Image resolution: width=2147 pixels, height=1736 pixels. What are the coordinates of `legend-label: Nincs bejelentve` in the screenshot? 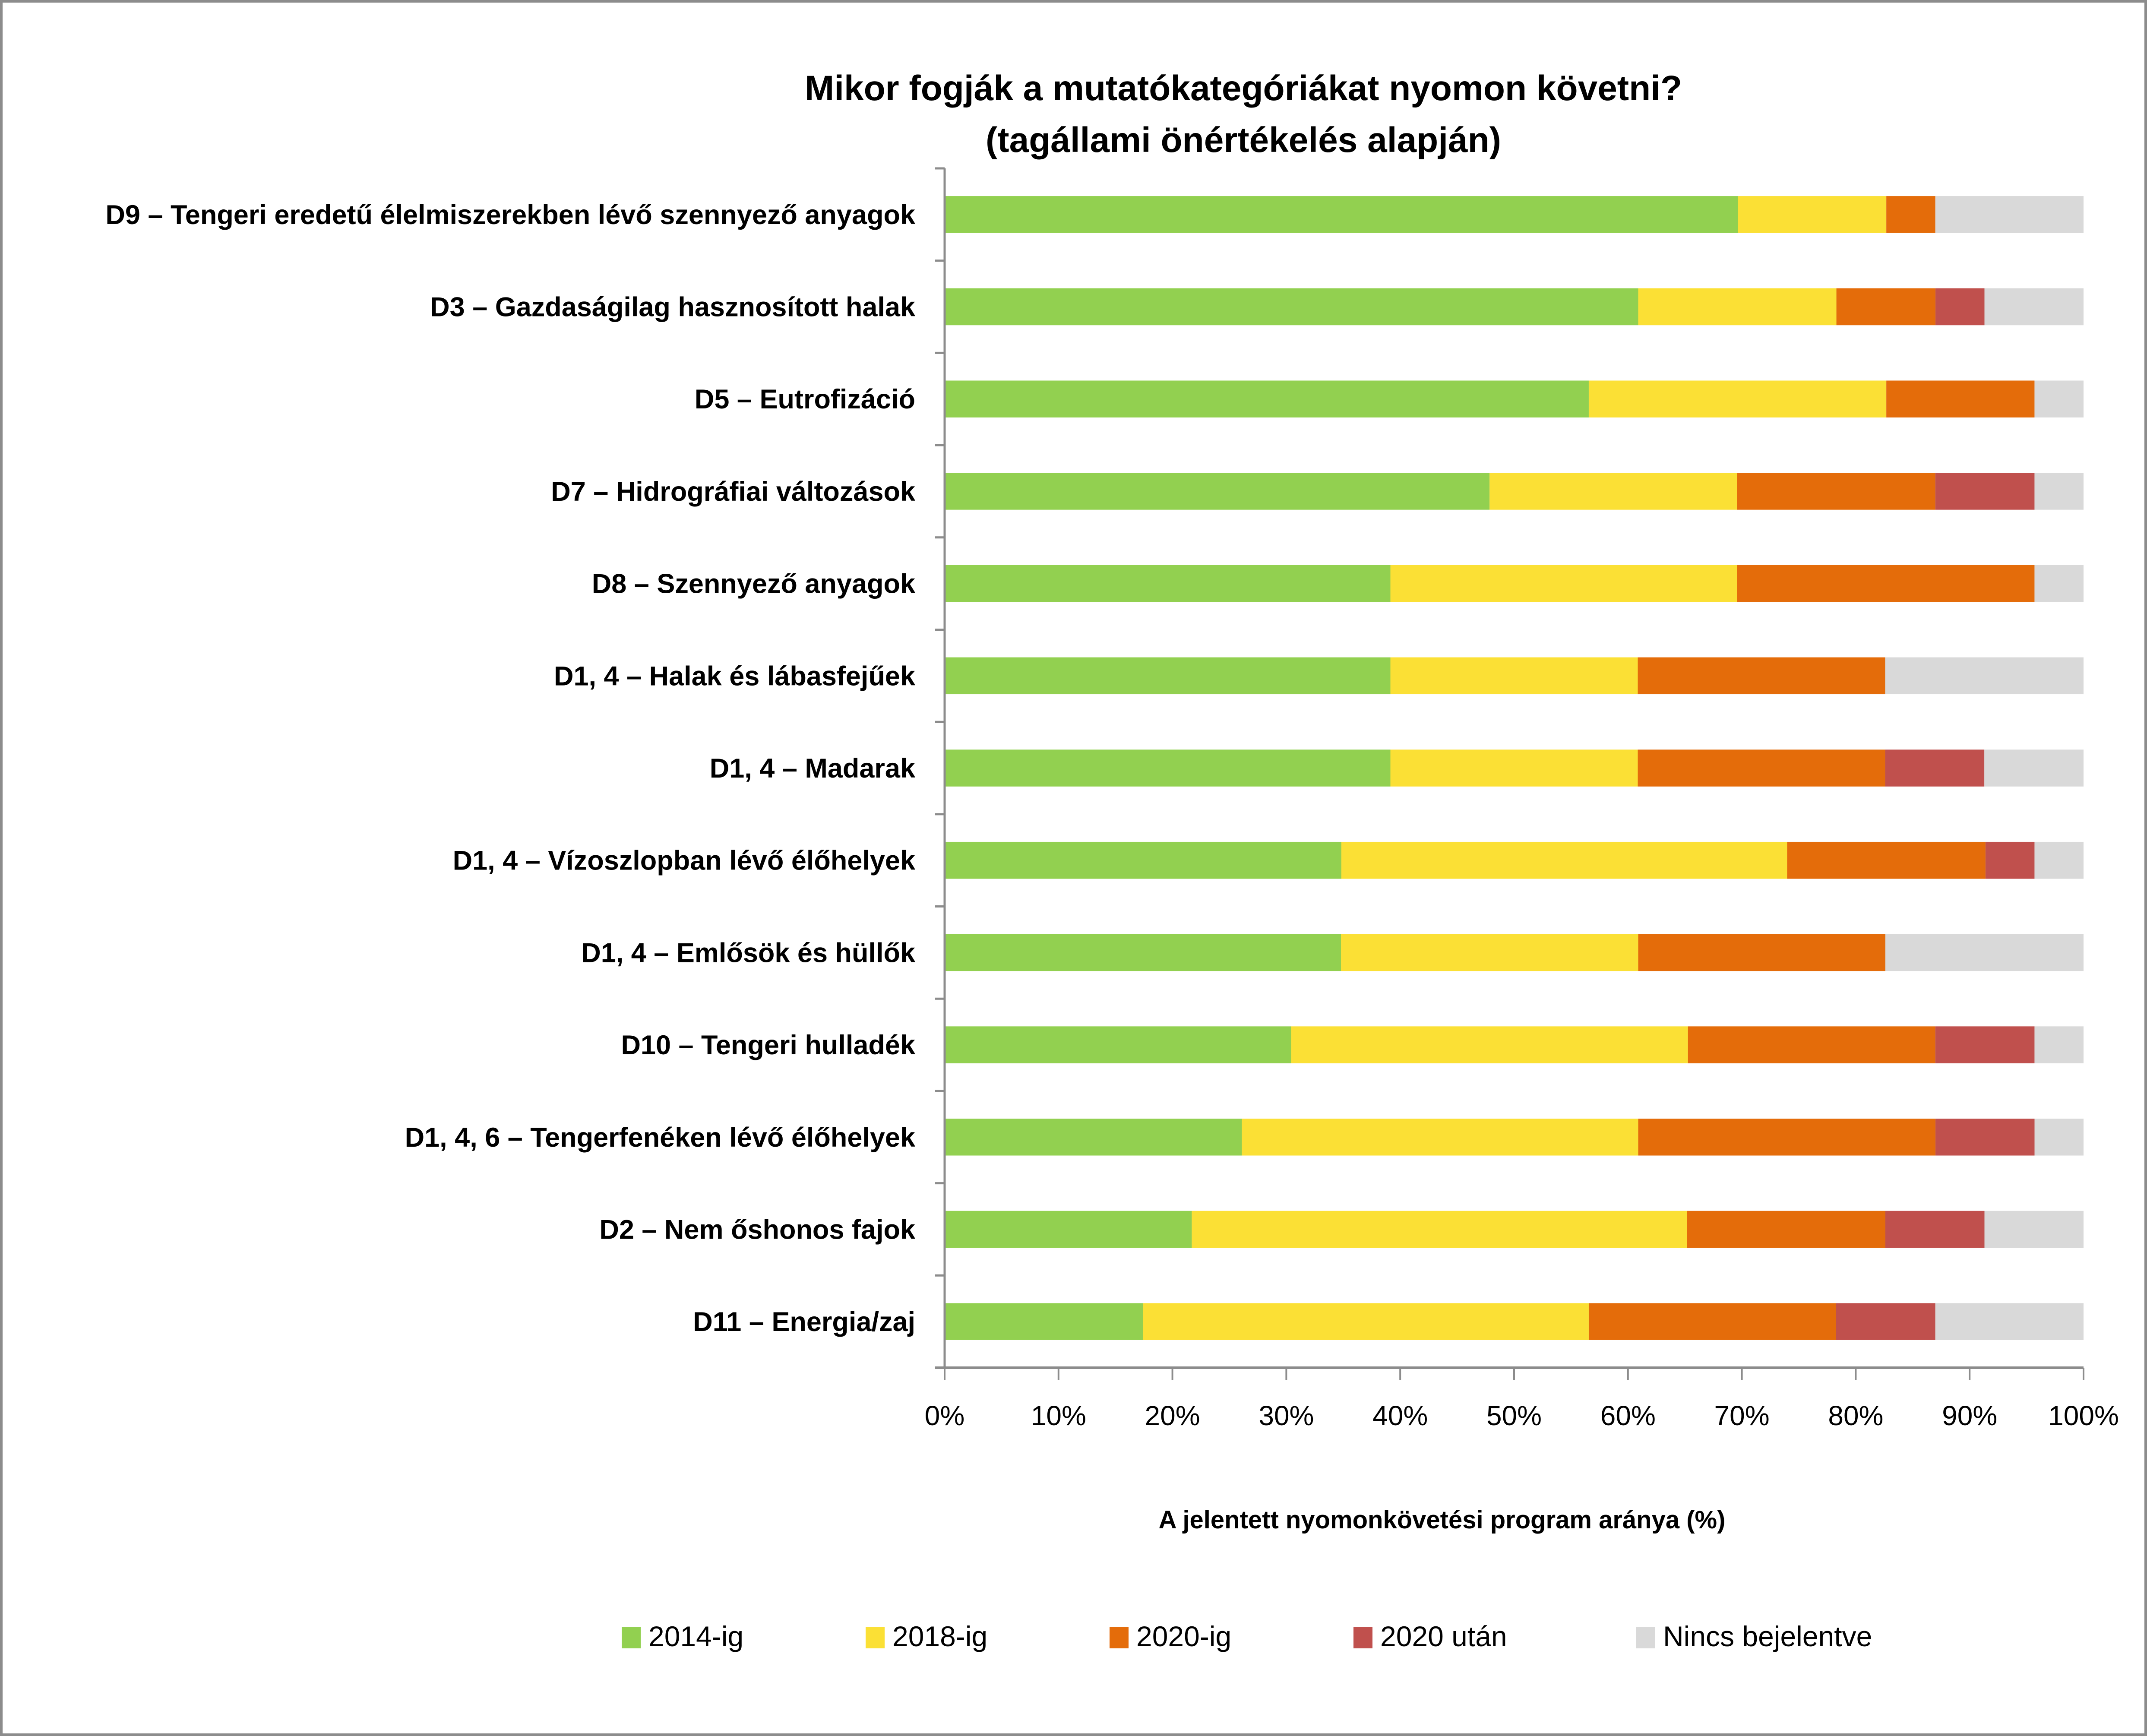 It's located at (1768, 1636).